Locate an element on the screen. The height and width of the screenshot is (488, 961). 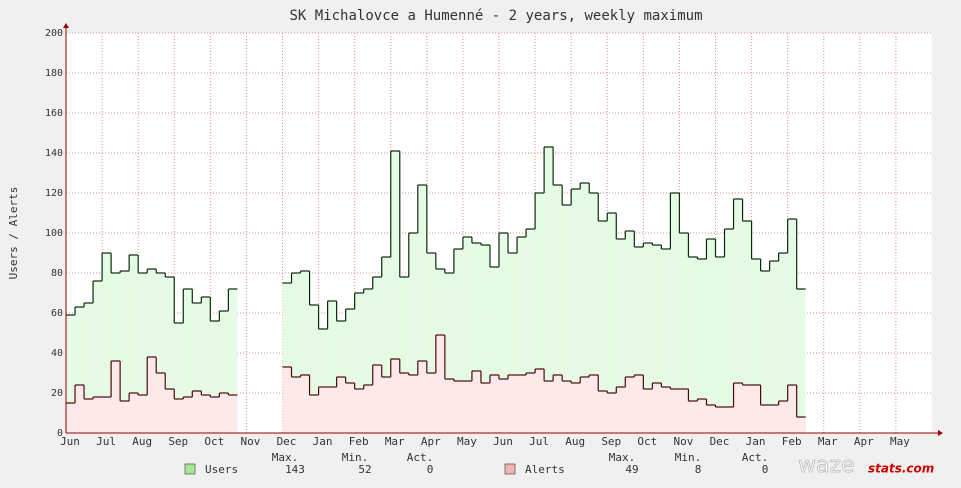
x-tick-label: Aug is located at coordinates (575, 441).